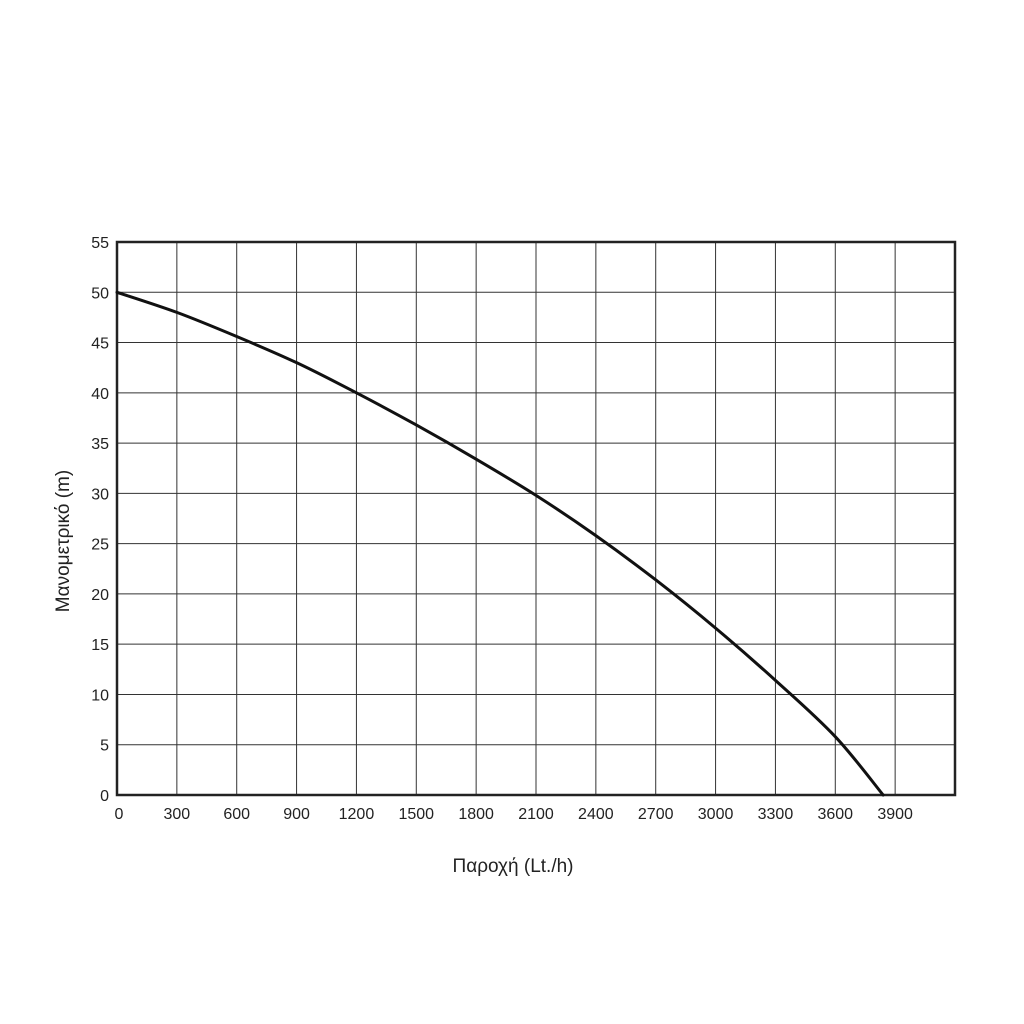 This screenshot has height=1024, width=1024. Describe the element at coordinates (63, 541) in the screenshot. I see `y-axis-title: Μανομετρικό (m)` at that location.